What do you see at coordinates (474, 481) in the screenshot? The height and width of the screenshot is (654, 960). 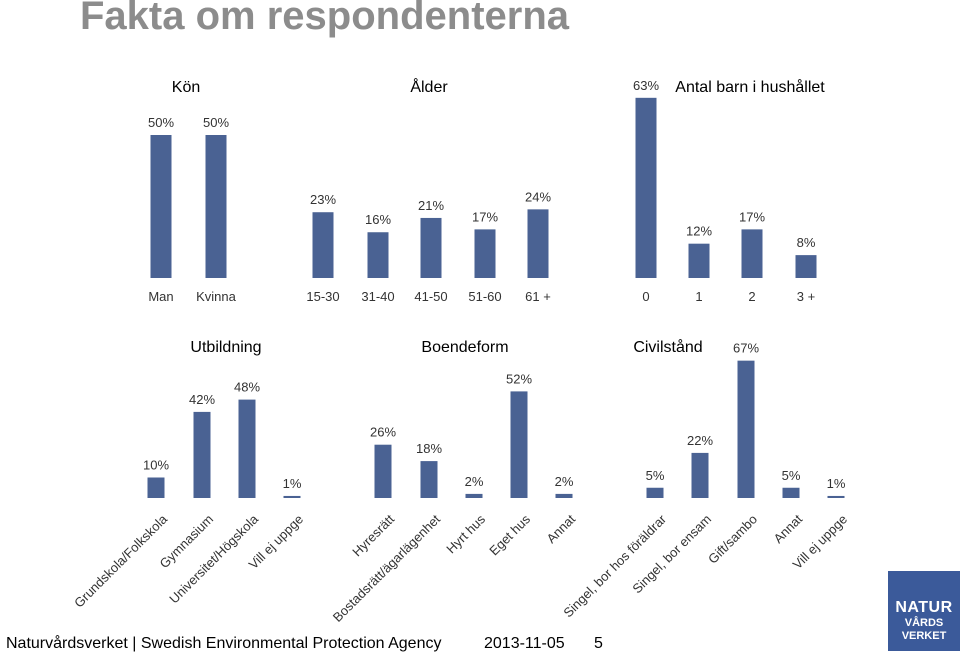 I see `data-label-4-2: 2%` at bounding box center [474, 481].